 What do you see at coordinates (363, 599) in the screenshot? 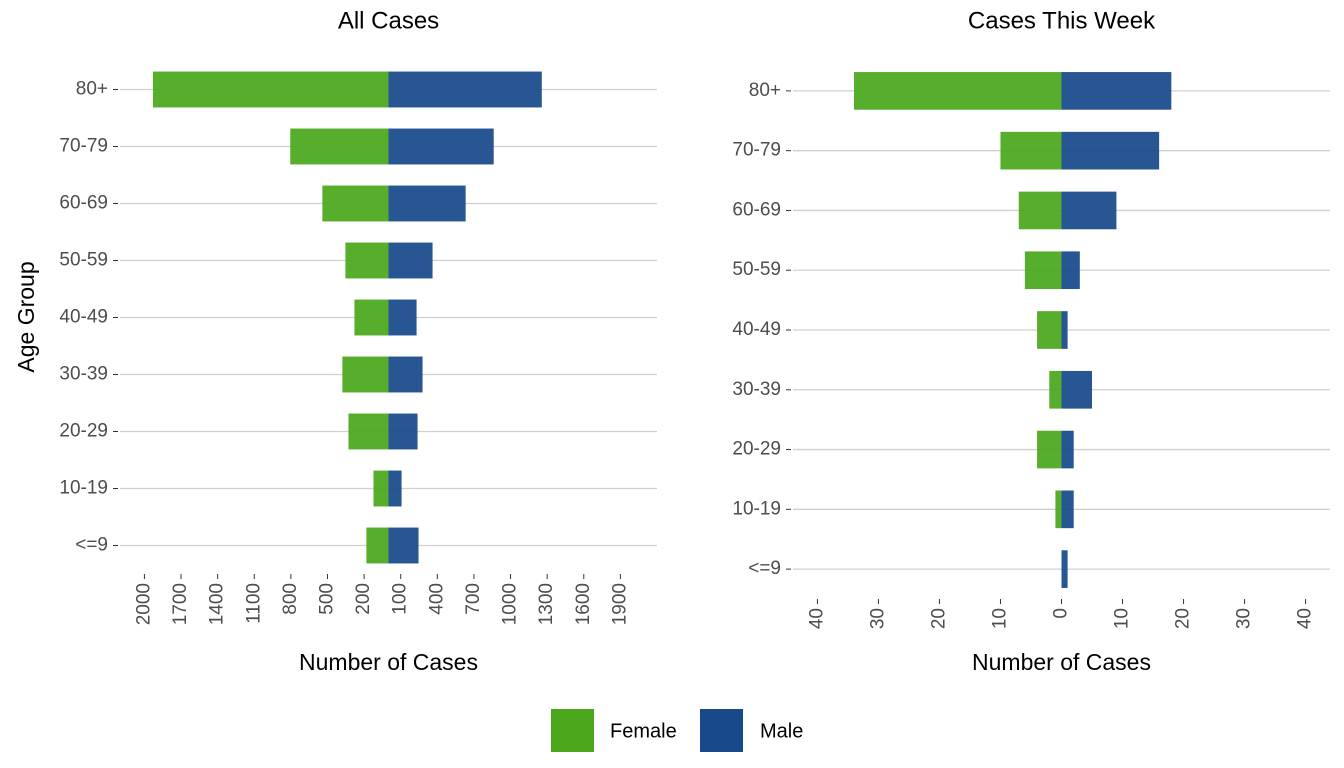
I see `x-tick-label: 200` at bounding box center [363, 599].